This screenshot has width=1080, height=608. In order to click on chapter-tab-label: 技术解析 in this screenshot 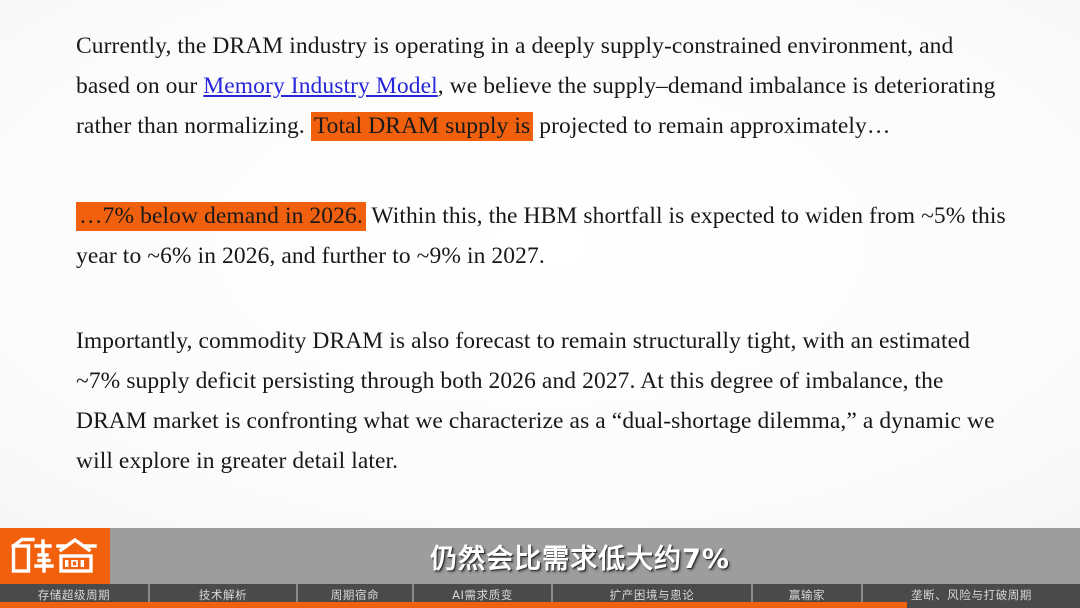, I will do `click(223, 594)`.